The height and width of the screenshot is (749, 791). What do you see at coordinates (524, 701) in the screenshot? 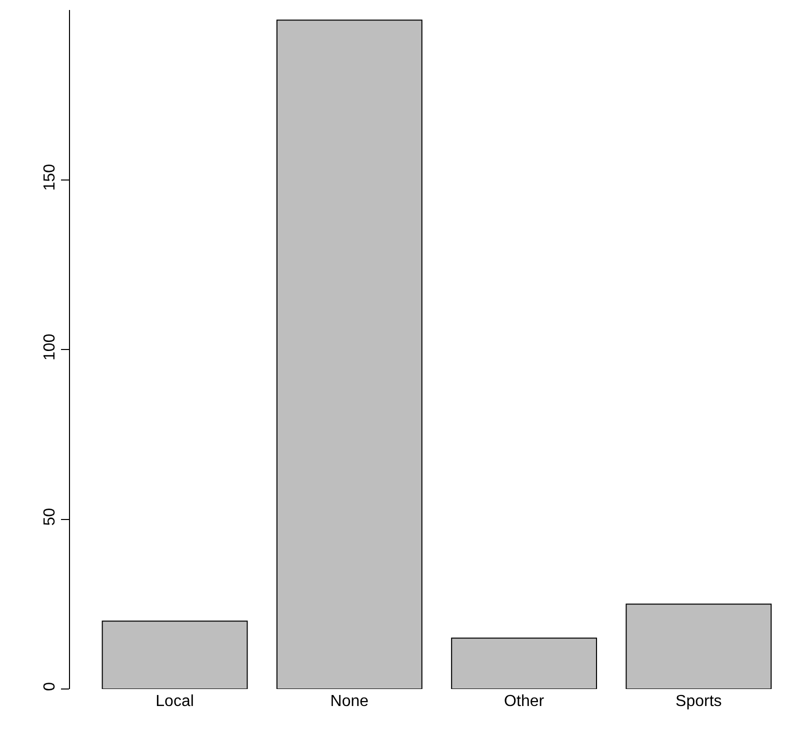
I see `x-tick-label: Other` at bounding box center [524, 701].